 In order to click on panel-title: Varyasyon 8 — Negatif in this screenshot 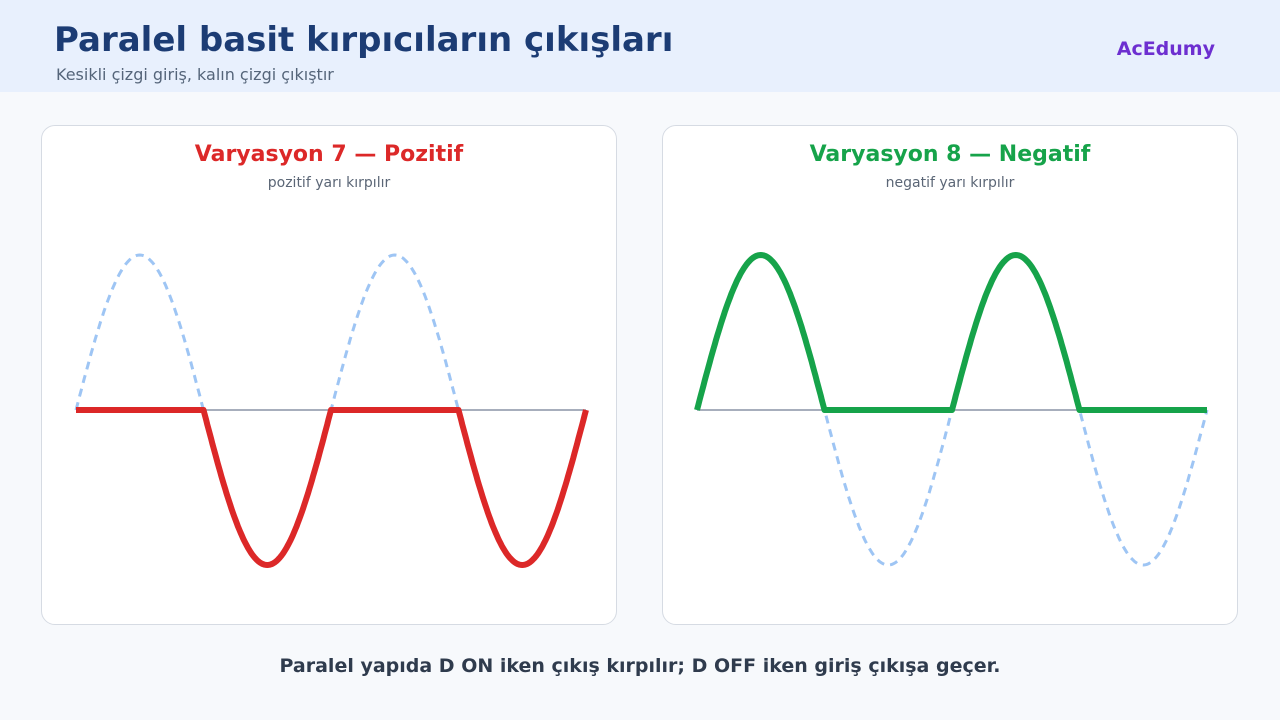, I will do `click(950, 154)`.